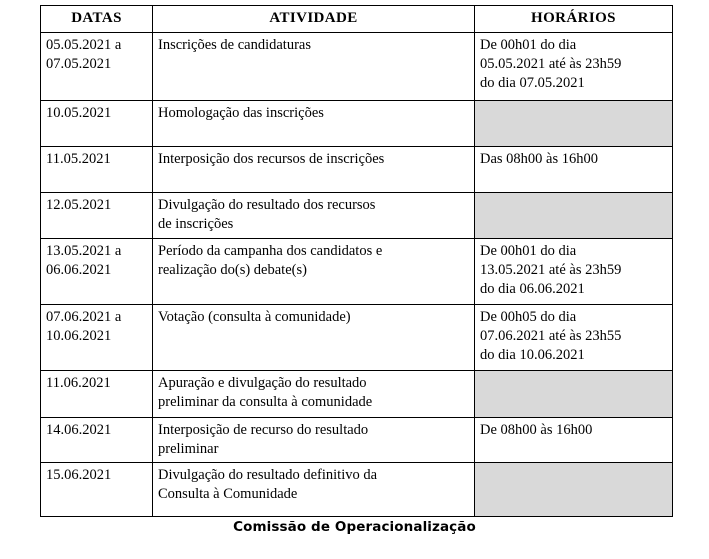  Describe the element at coordinates (354, 527) in the screenshot. I see `footer-note: Comissão de Operacionalização` at that location.